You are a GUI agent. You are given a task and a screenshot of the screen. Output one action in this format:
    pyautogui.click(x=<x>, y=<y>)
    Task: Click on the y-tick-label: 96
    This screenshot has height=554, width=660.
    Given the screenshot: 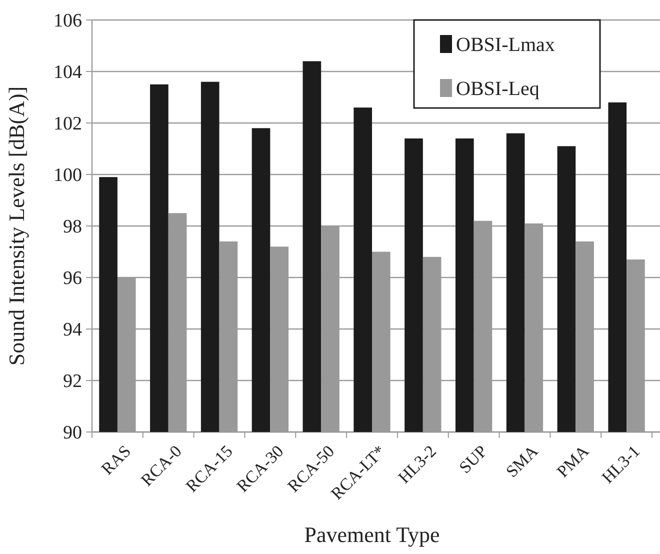 What is the action you would take?
    pyautogui.click(x=72, y=279)
    